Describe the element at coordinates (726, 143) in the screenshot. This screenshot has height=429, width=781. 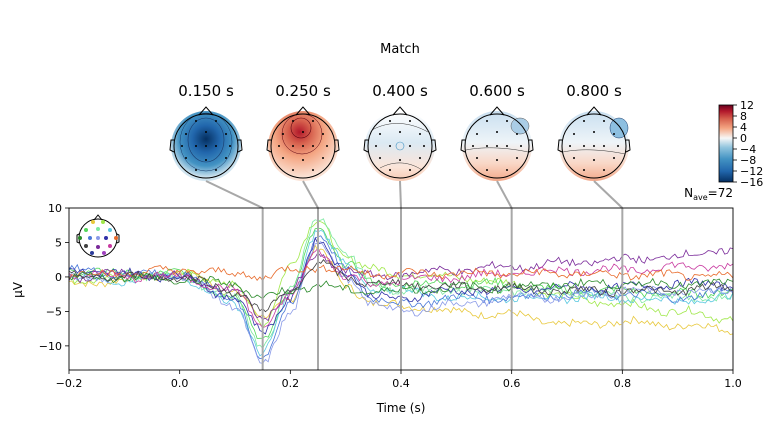
I see `colorbar-gradient` at that location.